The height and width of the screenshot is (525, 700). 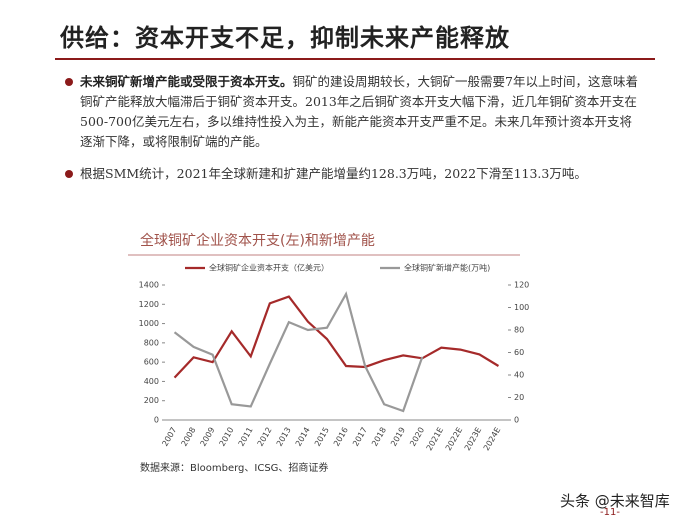 I want to click on x-tick-label: 2021E, so click(x=435, y=439).